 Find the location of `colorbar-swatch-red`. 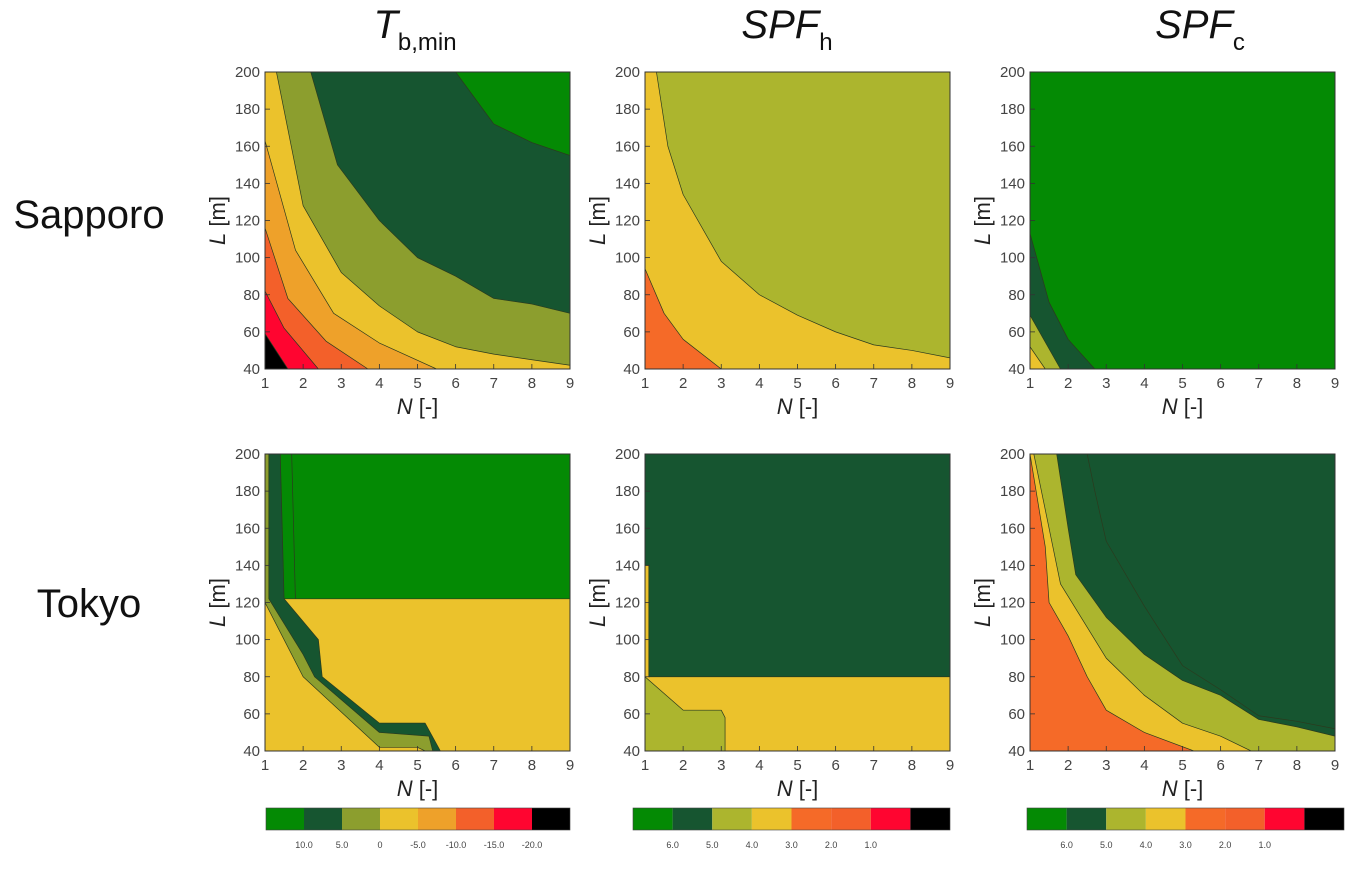

colorbar-swatch-red is located at coordinates (890, 819).